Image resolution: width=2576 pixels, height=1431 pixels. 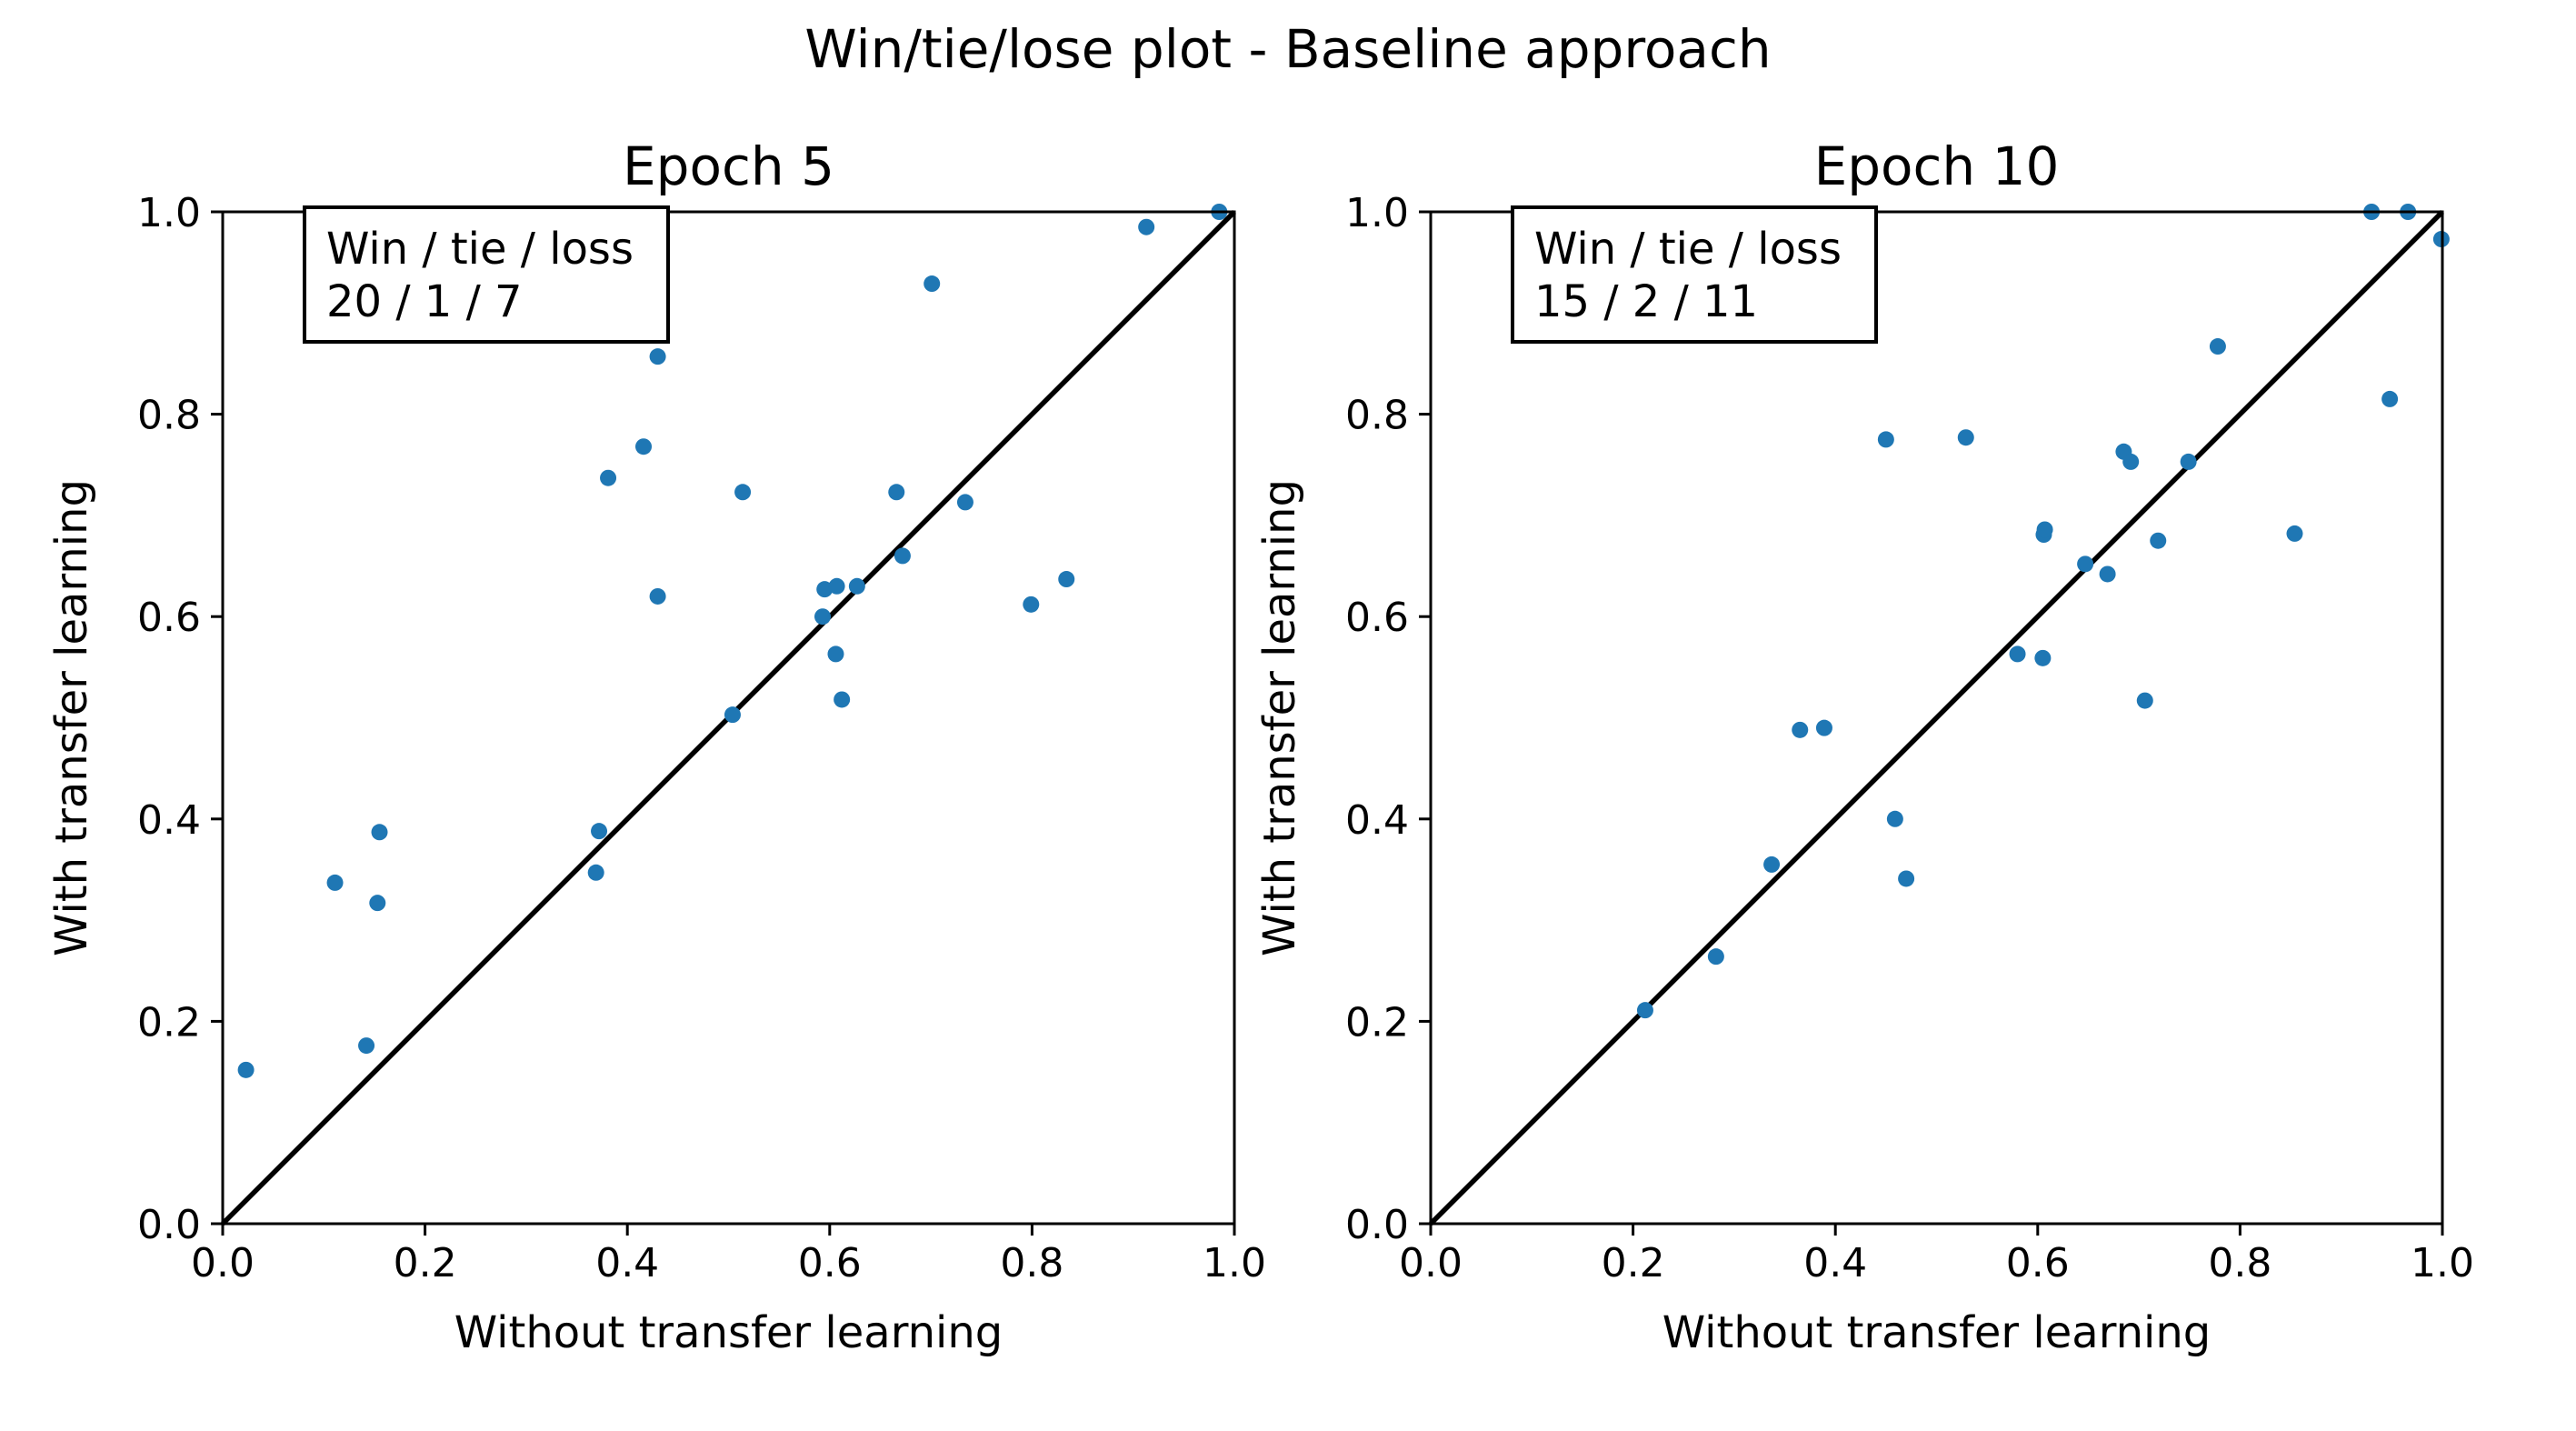 I want to click on subplot-title: Epoch 10, so click(x=1937, y=166).